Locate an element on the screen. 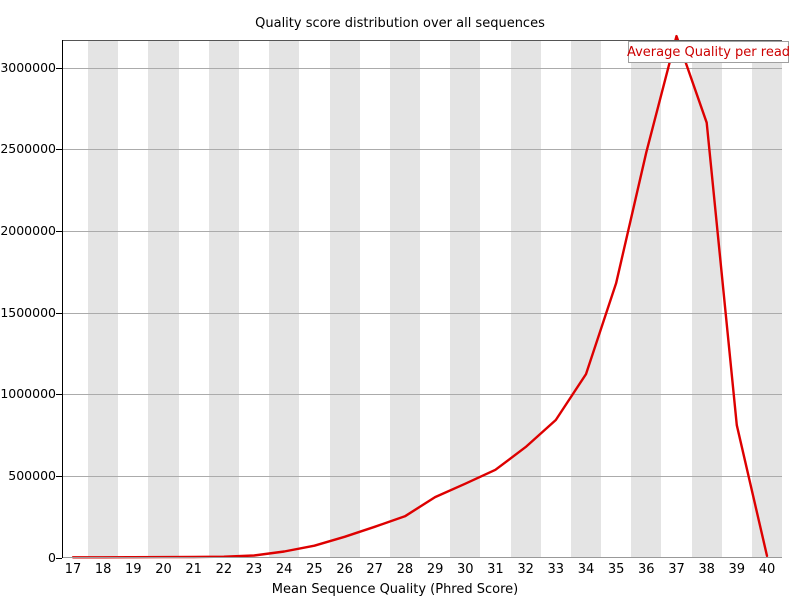 The height and width of the screenshot is (600, 800). x-axis-tick-label: 38 is located at coordinates (706, 569).